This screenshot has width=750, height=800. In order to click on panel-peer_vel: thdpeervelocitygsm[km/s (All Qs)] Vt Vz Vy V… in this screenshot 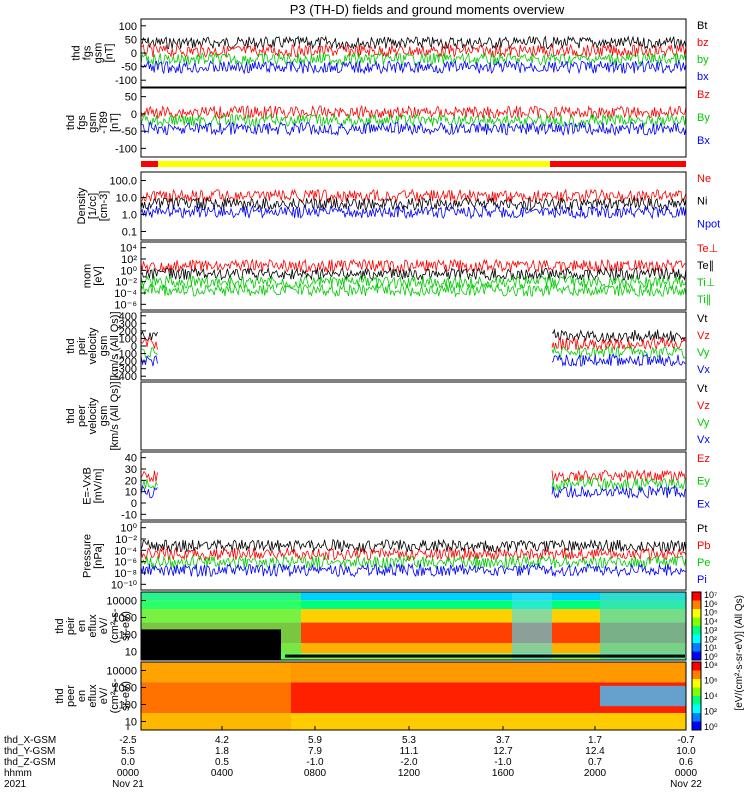, I will do `click(387, 415)`.